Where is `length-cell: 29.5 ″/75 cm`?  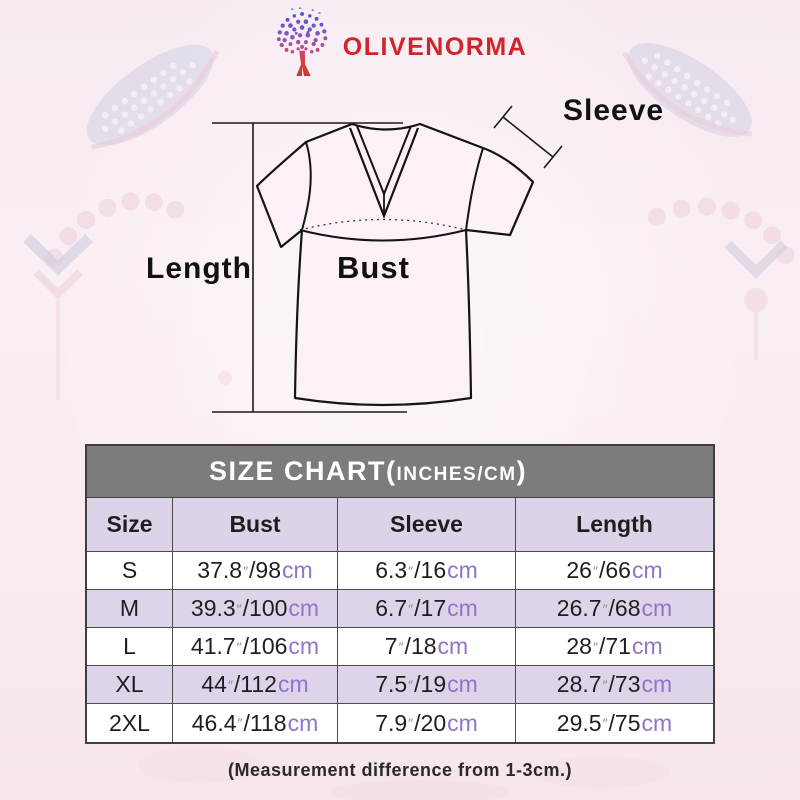
length-cell: 29.5 ″/75 cm is located at coordinates (614, 722).